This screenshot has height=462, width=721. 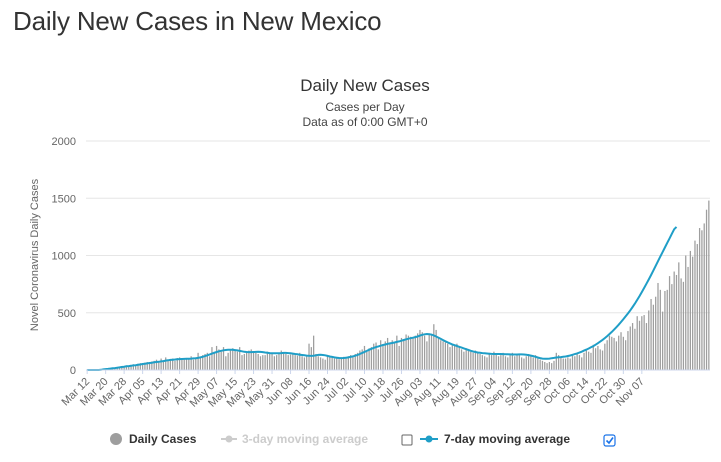 What do you see at coordinates (407, 440) in the screenshot?
I see `checkbox-3-day-average` at bounding box center [407, 440].